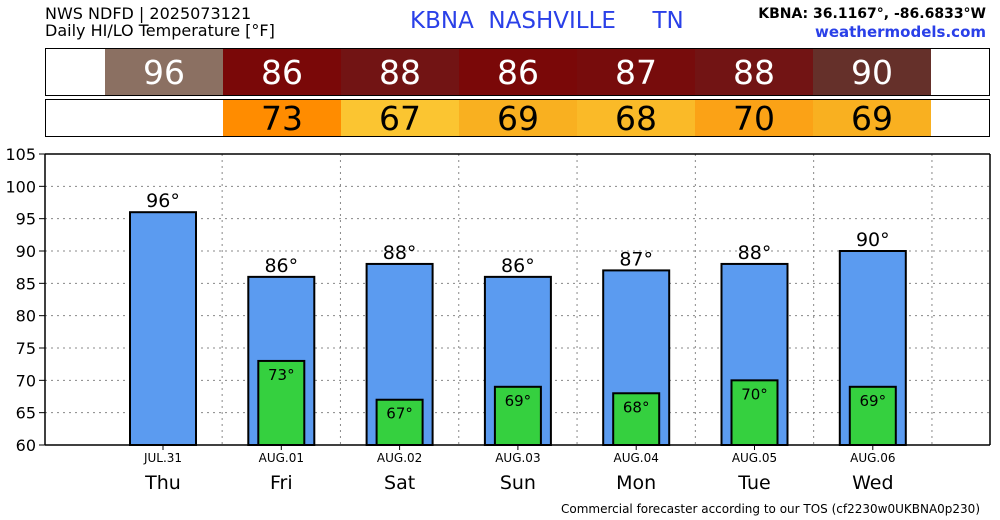  What do you see at coordinates (754, 118) in the screenshot?
I see `low-temp-cell-5: 70` at bounding box center [754, 118].